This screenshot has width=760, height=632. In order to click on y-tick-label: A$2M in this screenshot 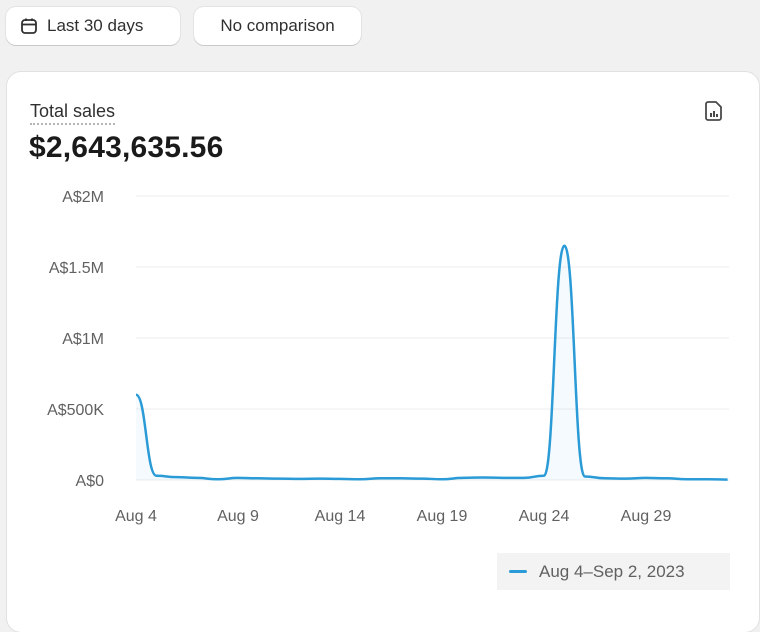, I will do `click(83, 197)`.